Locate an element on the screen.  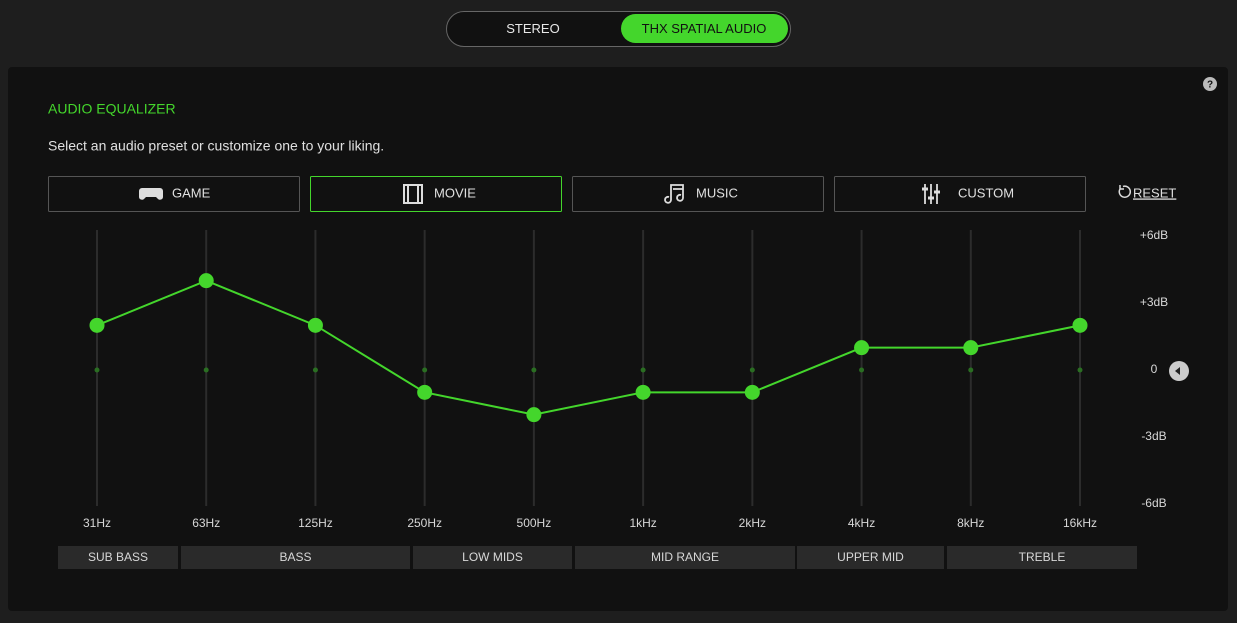
reset-label: RESET is located at coordinates (1154, 192).